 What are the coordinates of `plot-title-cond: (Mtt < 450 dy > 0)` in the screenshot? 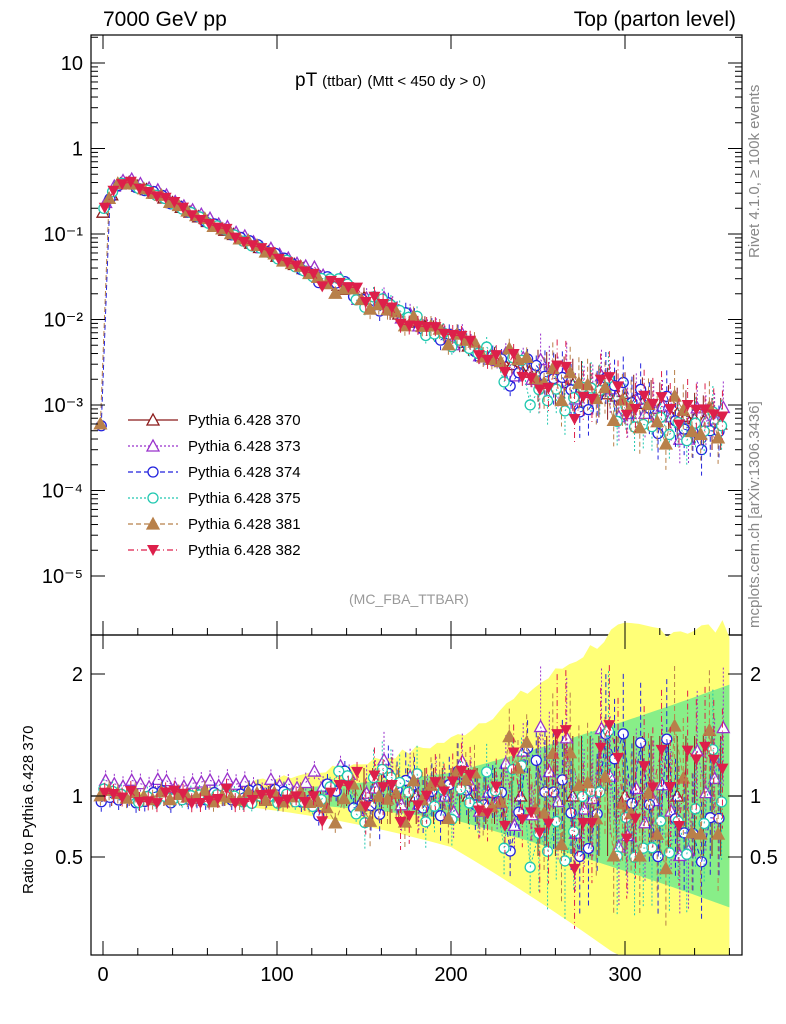 It's located at (426, 81).